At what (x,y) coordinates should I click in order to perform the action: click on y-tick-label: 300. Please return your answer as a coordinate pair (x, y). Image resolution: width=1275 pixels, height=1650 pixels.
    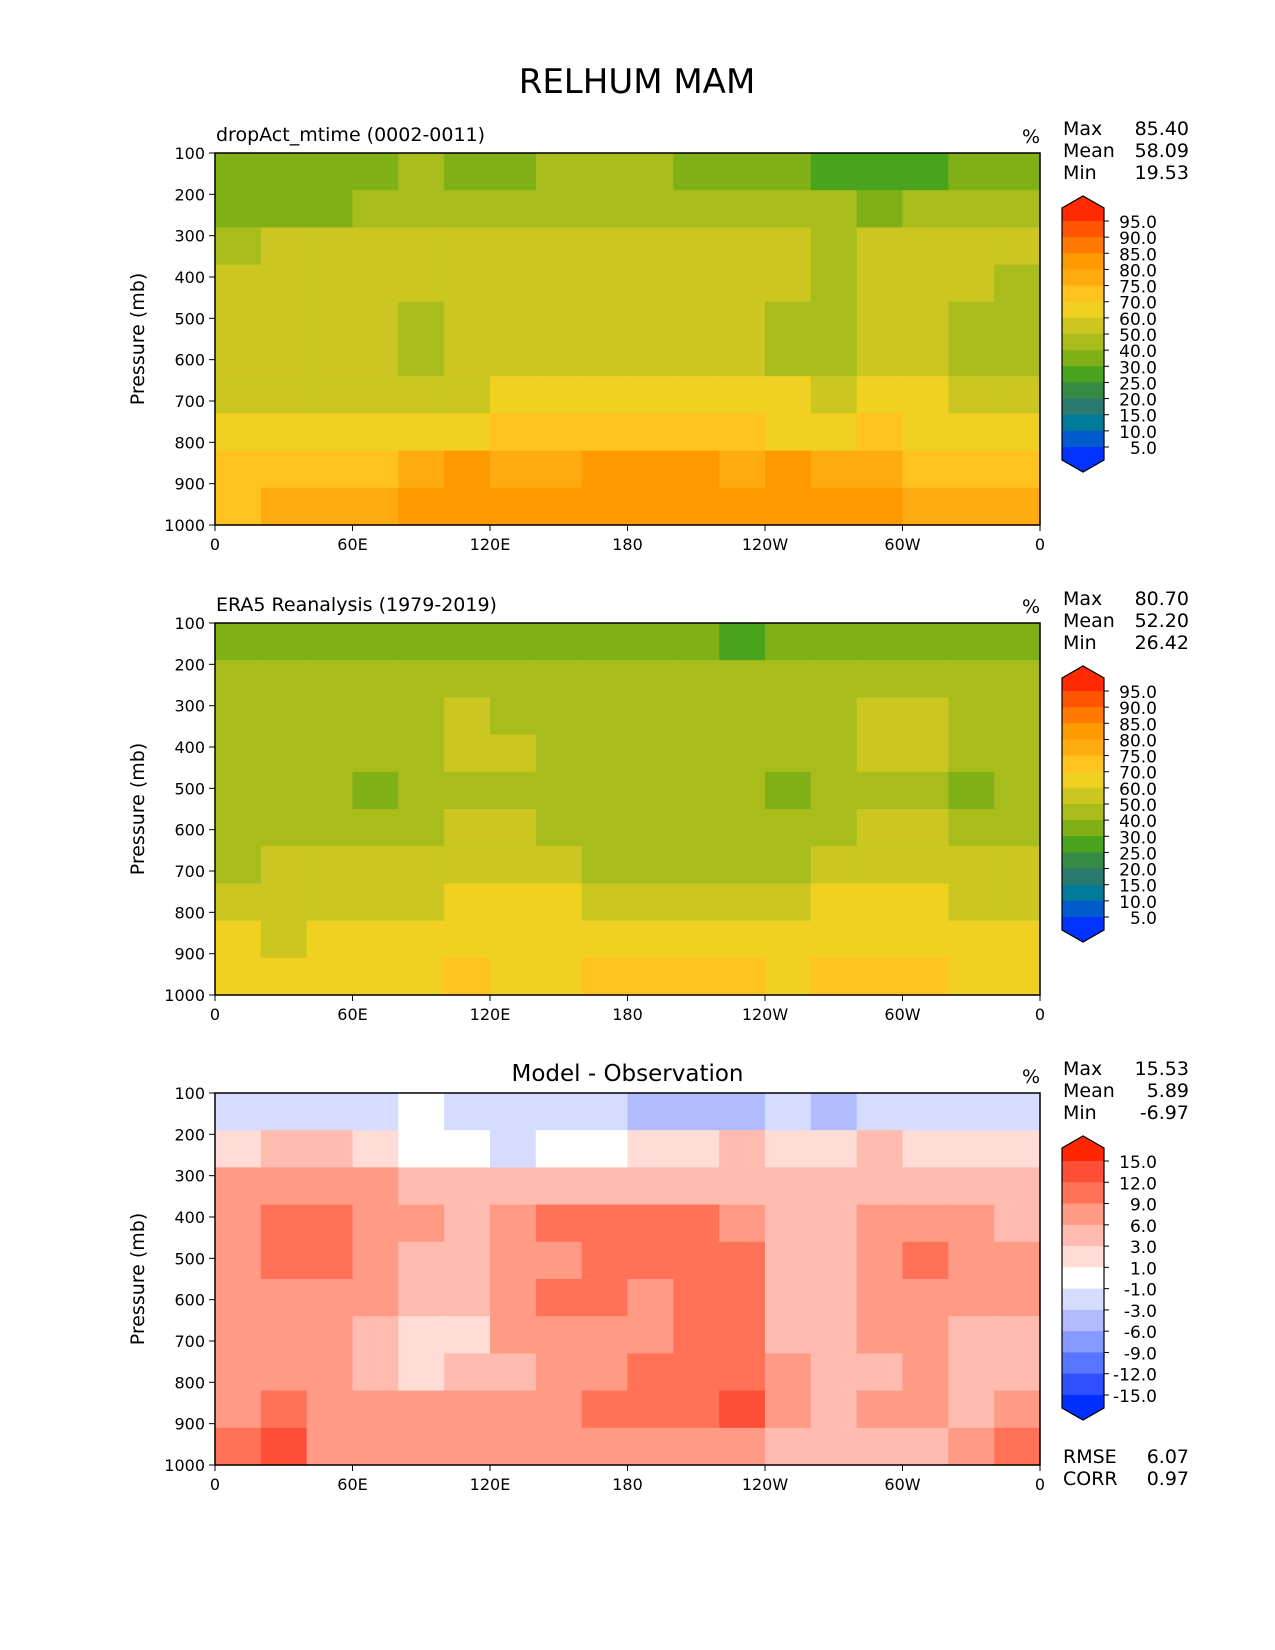
    Looking at the image, I should click on (189, 1176).